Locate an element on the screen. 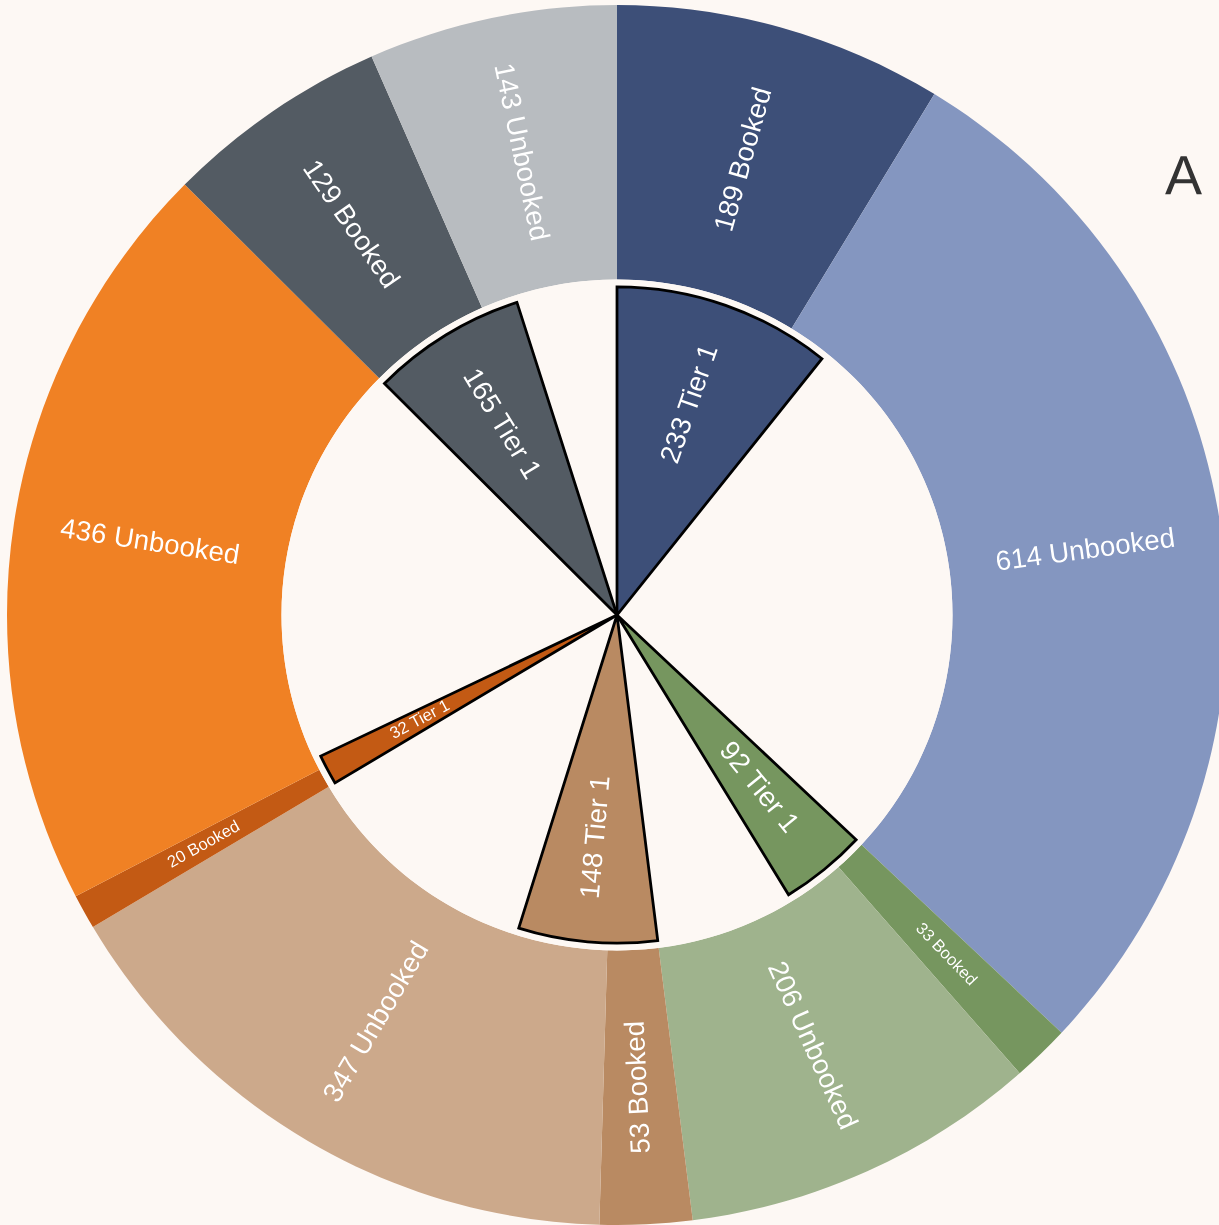 Image resolution: width=1219 pixels, height=1225 pixels. data-label: 436 Unbooked is located at coordinates (149, 541).